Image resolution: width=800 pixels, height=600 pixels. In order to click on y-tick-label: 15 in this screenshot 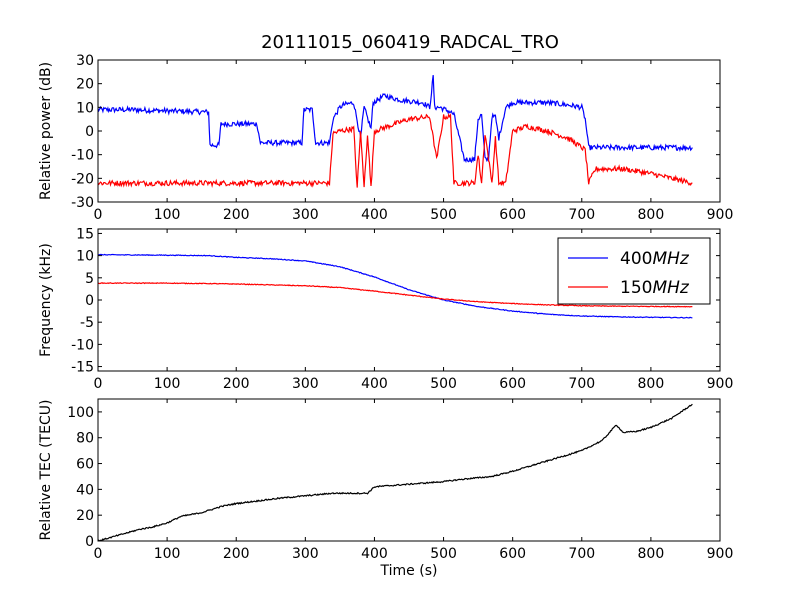, I will do `click(85, 234)`.